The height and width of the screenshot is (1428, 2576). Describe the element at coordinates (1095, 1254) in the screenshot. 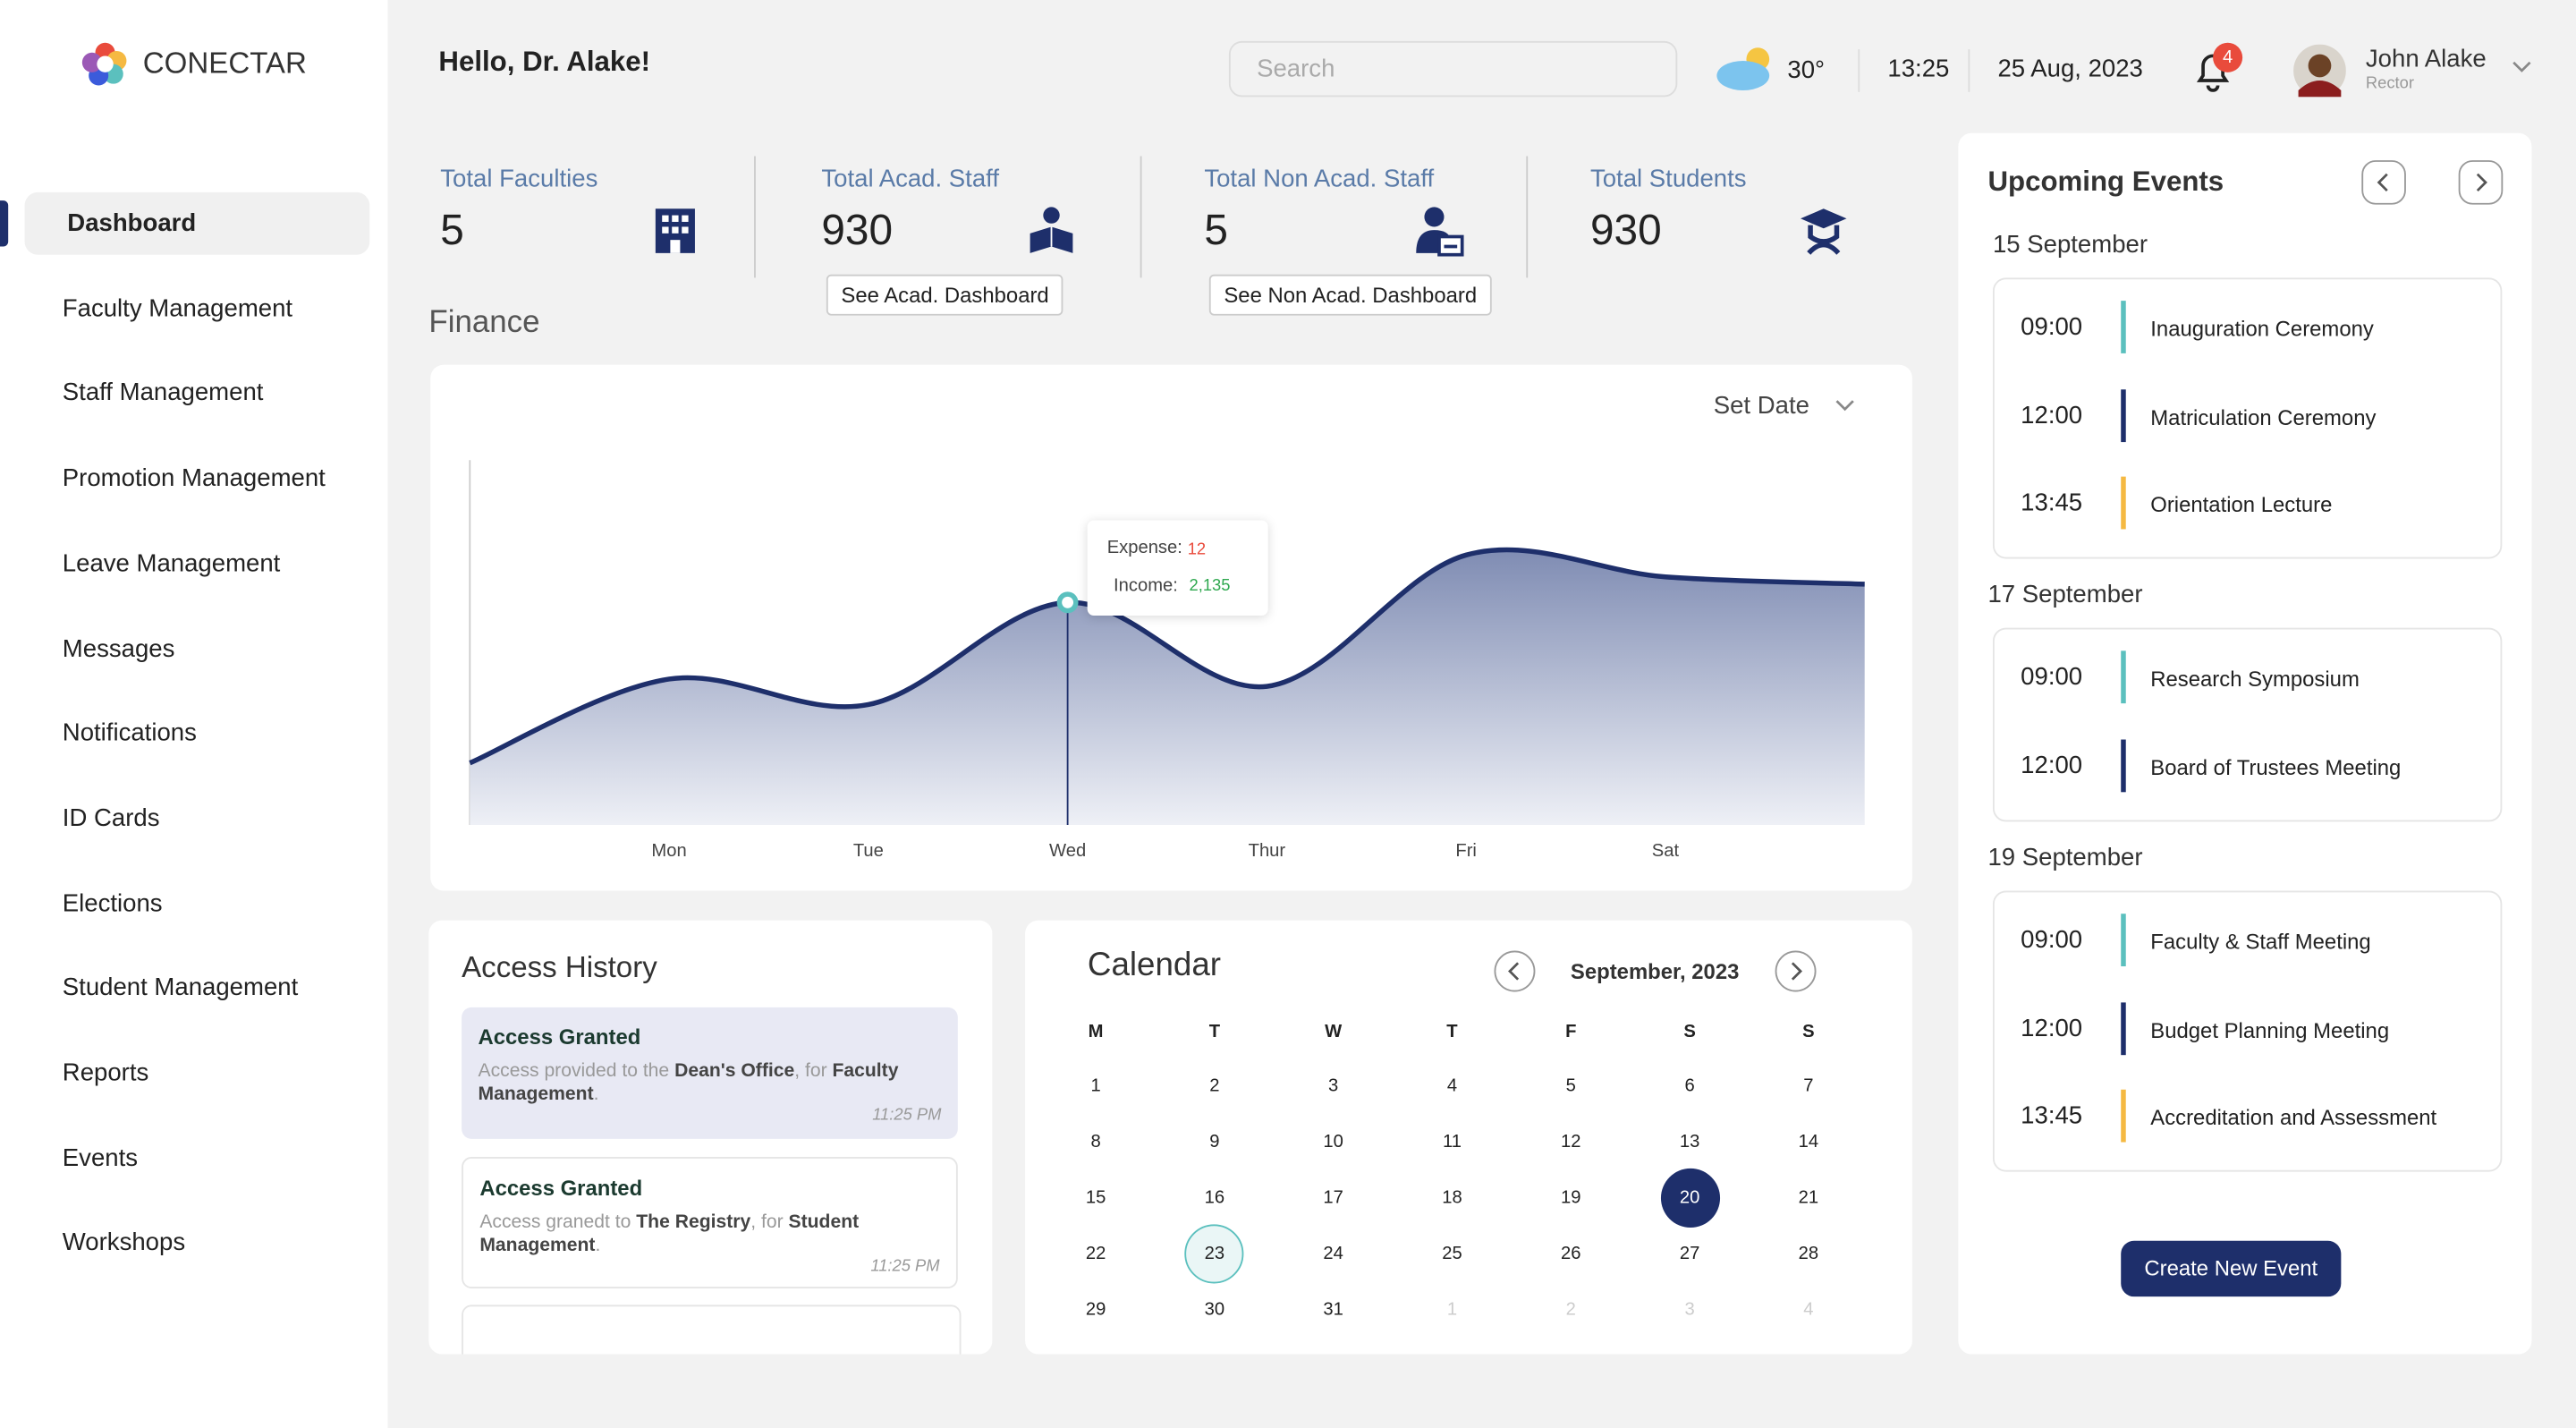

I see `calendar-day: 22` at that location.